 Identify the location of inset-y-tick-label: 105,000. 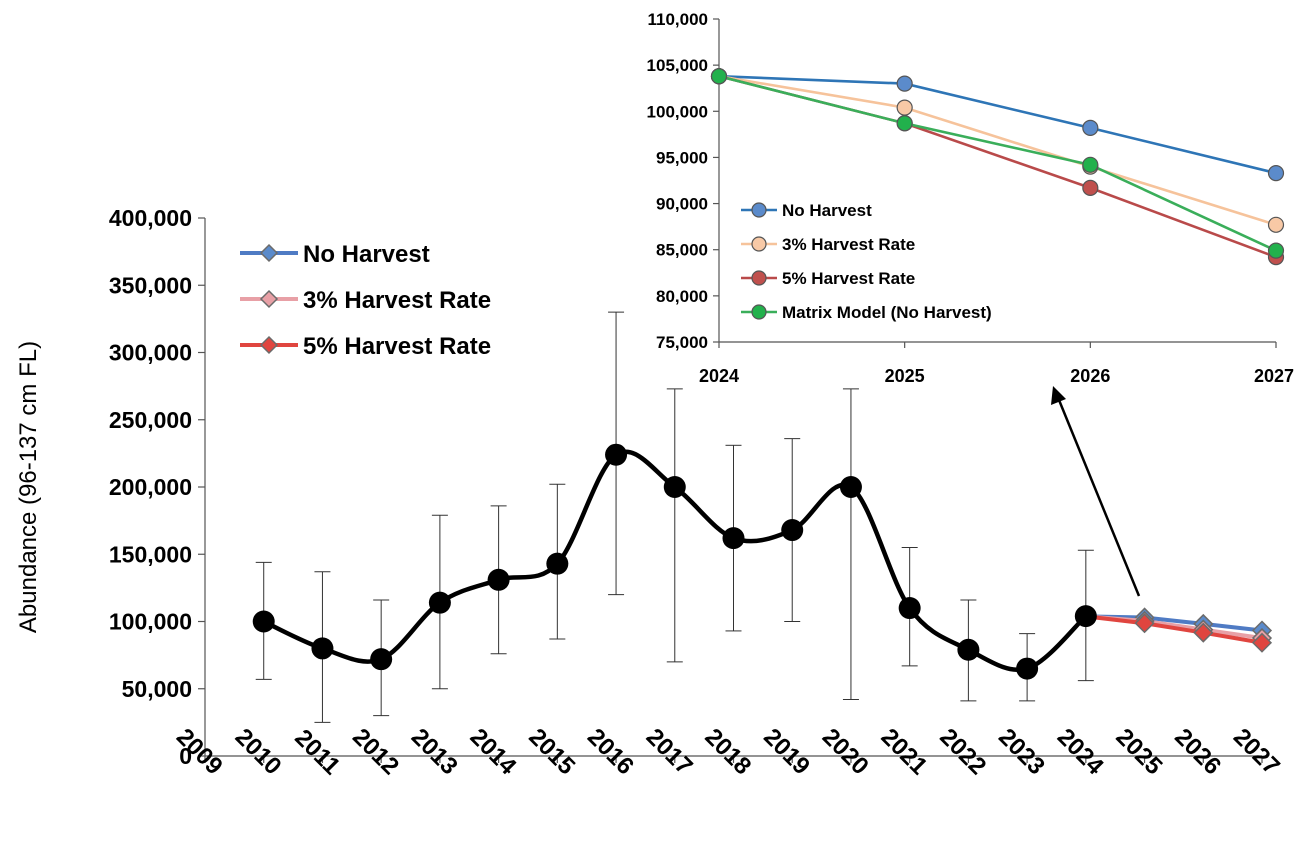
(677, 65).